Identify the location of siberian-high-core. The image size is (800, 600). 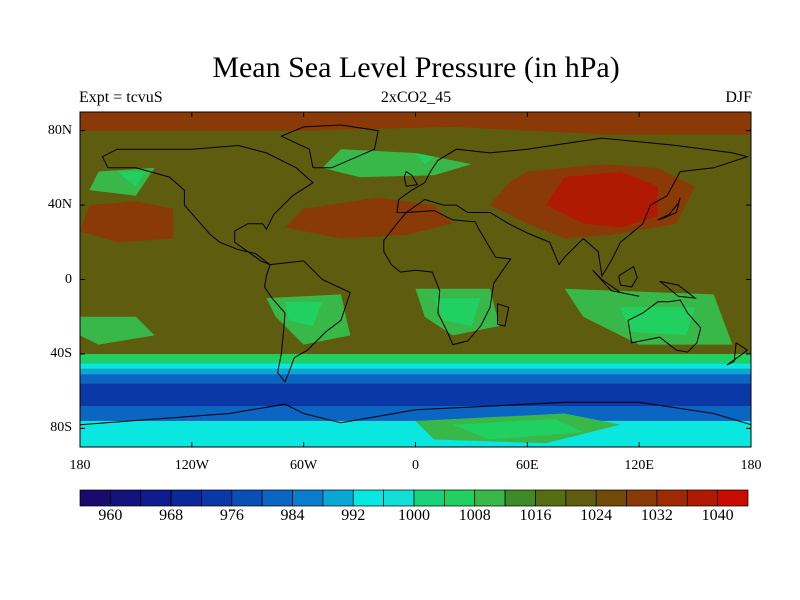
(601, 199).